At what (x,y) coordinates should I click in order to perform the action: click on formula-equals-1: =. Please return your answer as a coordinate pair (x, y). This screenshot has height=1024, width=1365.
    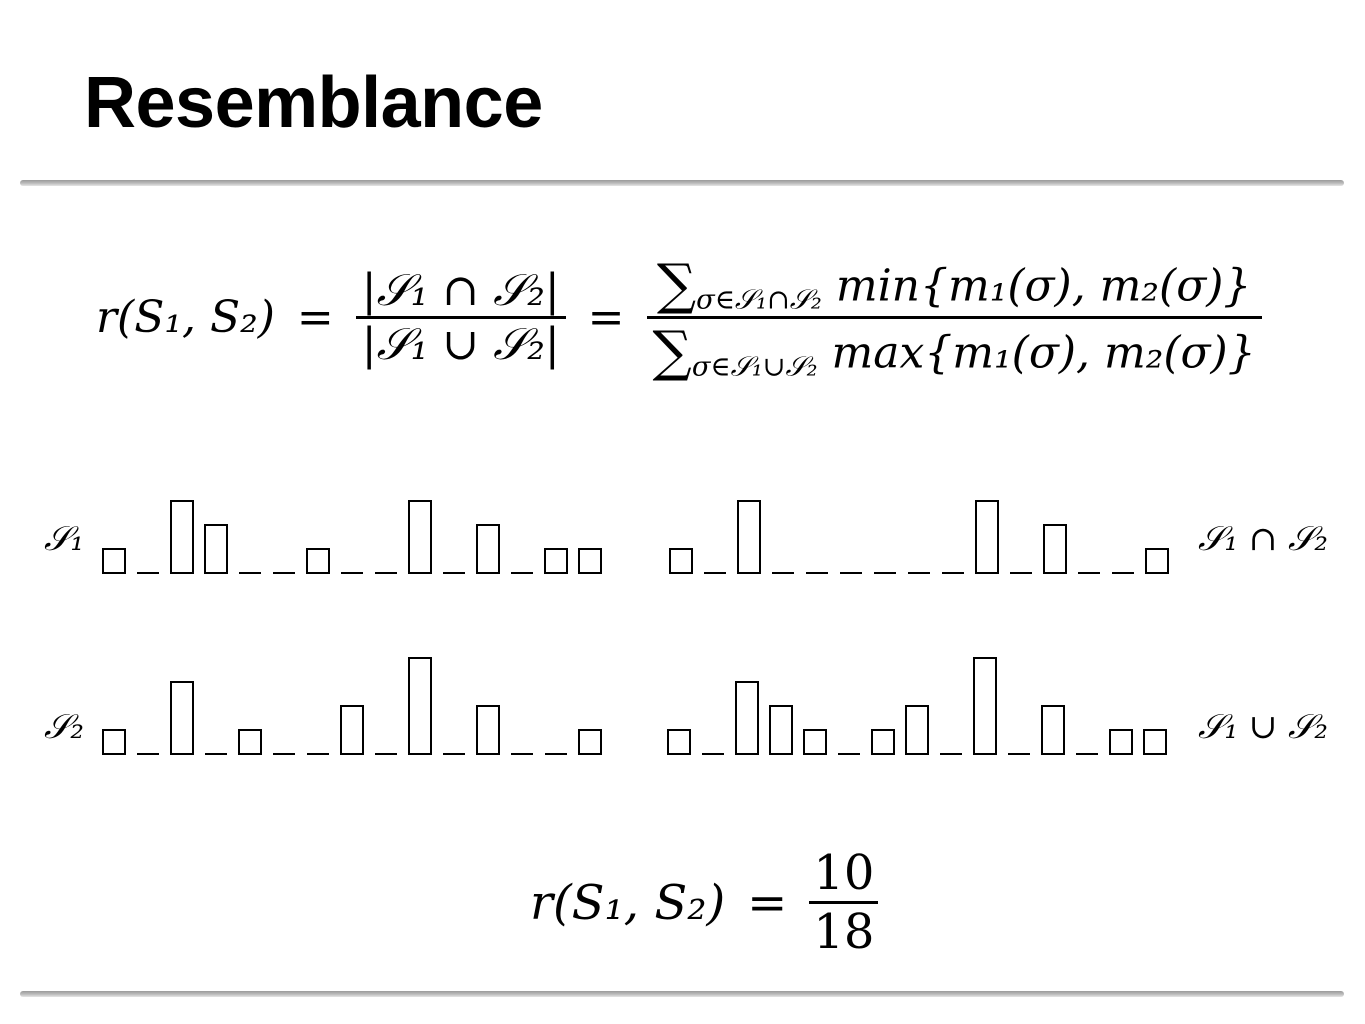
    Looking at the image, I should click on (315, 318).